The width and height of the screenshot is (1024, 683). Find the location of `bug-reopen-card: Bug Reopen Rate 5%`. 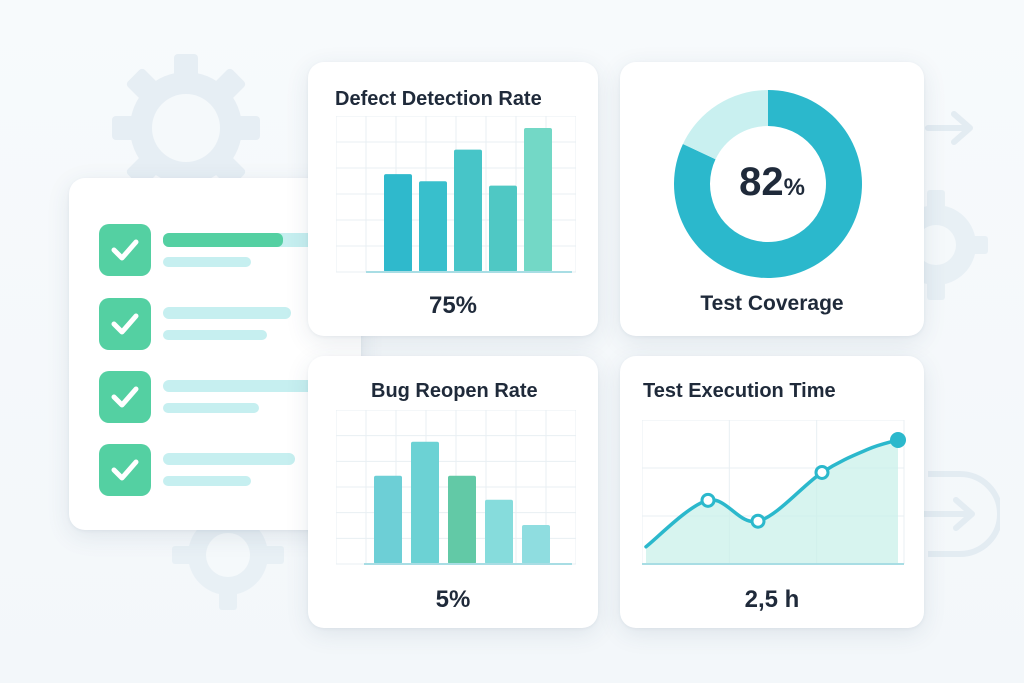

bug-reopen-card: Bug Reopen Rate 5% is located at coordinates (453, 492).